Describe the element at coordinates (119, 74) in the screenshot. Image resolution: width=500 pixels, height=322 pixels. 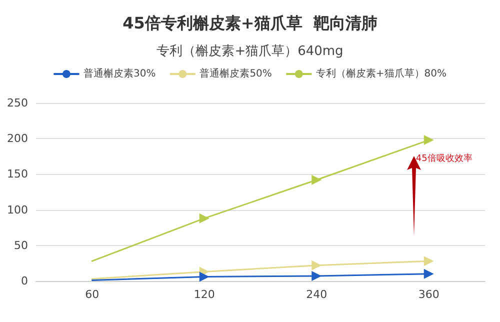
I see `legend-label: 普通槲皮素30%` at that location.